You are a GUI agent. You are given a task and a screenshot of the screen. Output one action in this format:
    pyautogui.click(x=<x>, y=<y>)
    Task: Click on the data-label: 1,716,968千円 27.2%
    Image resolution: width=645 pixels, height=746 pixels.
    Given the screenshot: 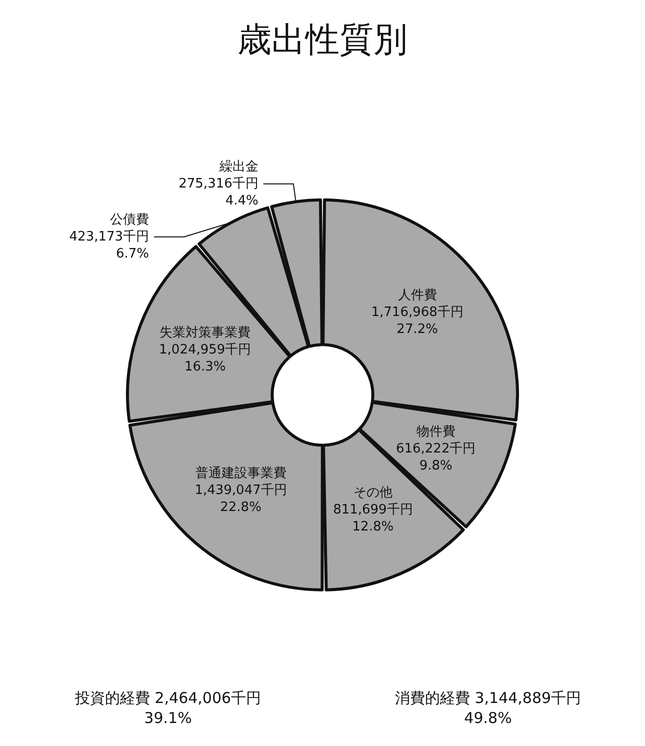 What is the action you would take?
    pyautogui.click(x=417, y=320)
    